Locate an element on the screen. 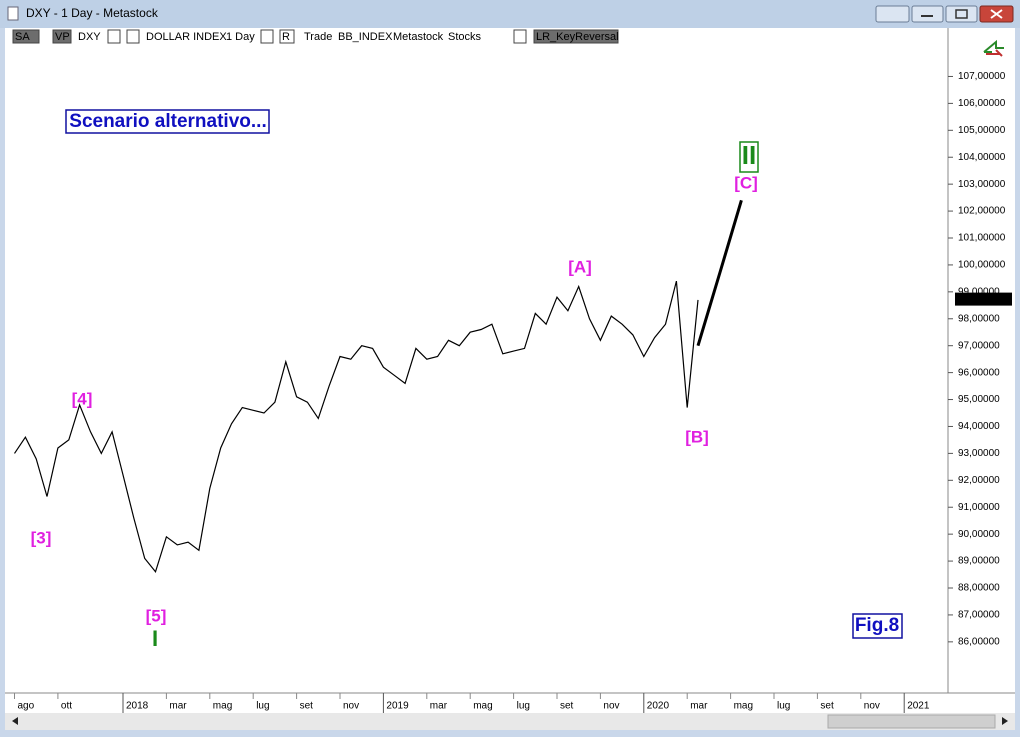 The image size is (1020, 737). wave-label: [5] is located at coordinates (156, 615).